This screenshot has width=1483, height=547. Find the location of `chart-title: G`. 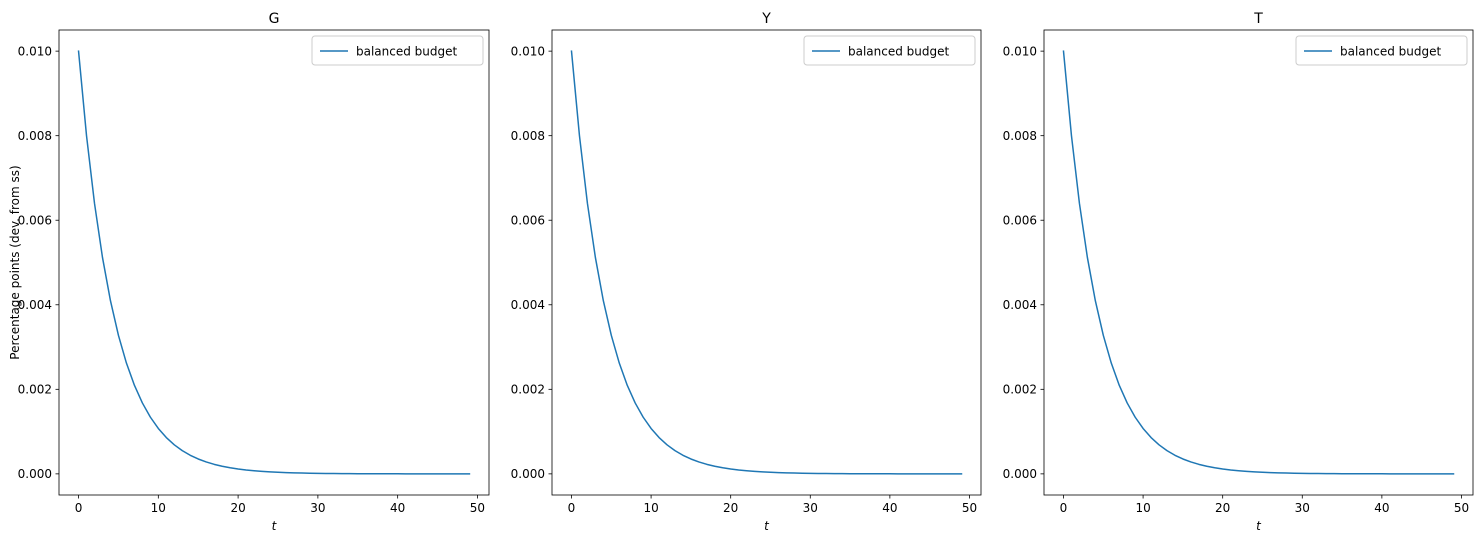

chart-title: G is located at coordinates (274, 19).